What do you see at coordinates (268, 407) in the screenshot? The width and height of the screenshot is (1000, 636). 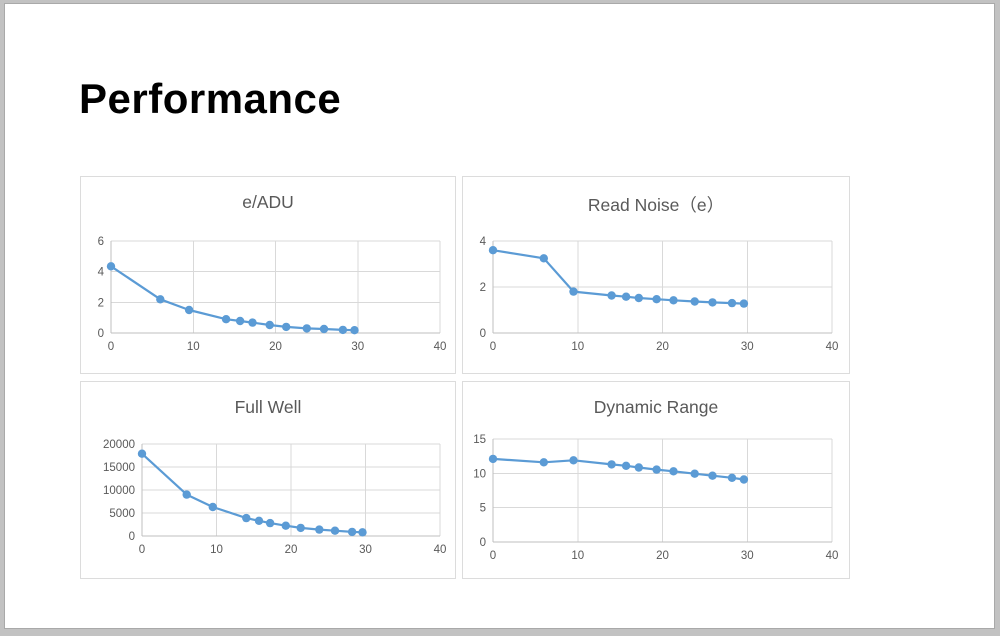 I see `chart-title-full-well: Full Well` at bounding box center [268, 407].